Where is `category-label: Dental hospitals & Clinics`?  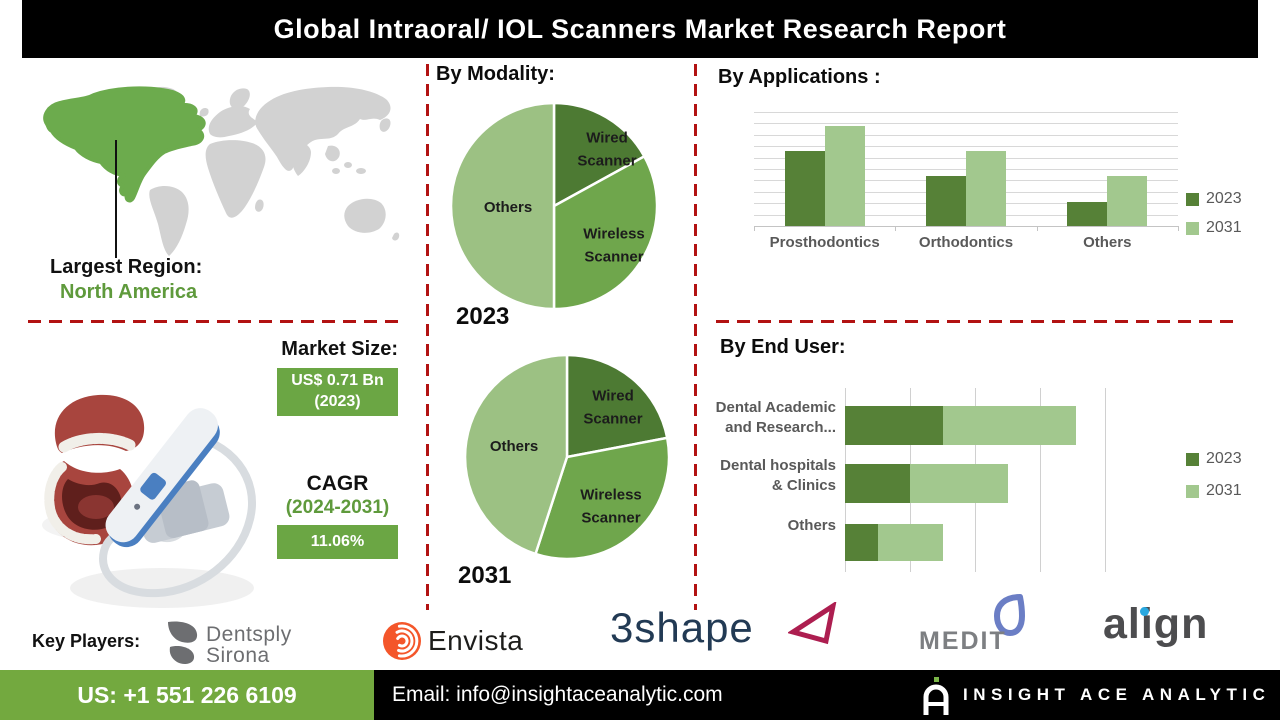 category-label: Dental hospitals & Clinics is located at coordinates (778, 476).